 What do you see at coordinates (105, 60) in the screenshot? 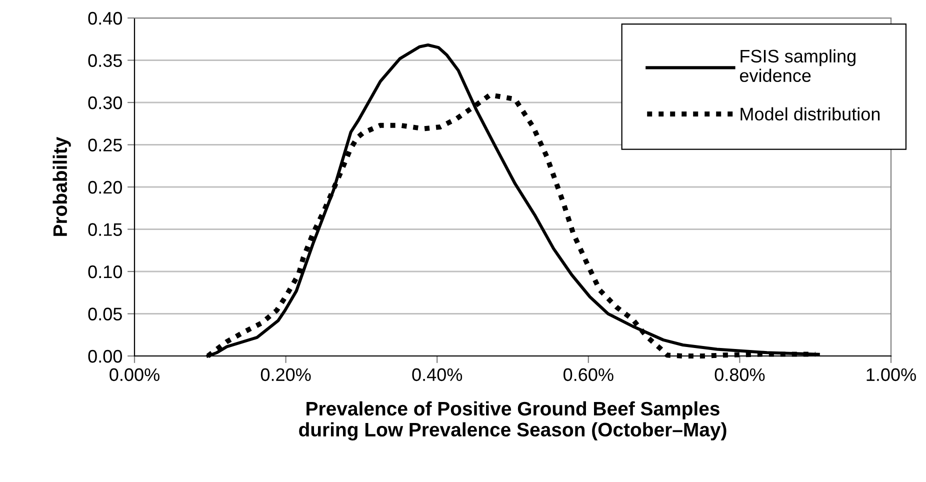
I see `y-tick-label: 0.35` at bounding box center [105, 60].